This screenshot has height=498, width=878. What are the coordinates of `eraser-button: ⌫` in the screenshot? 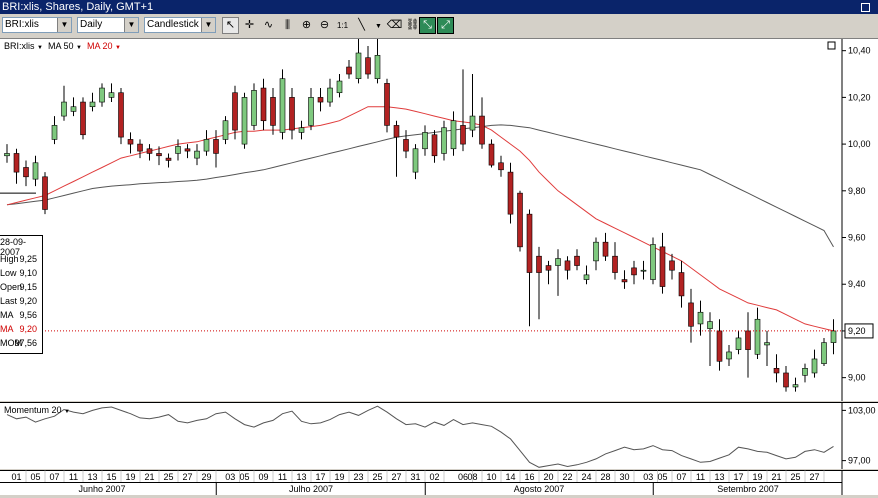 It's located at (394, 25).